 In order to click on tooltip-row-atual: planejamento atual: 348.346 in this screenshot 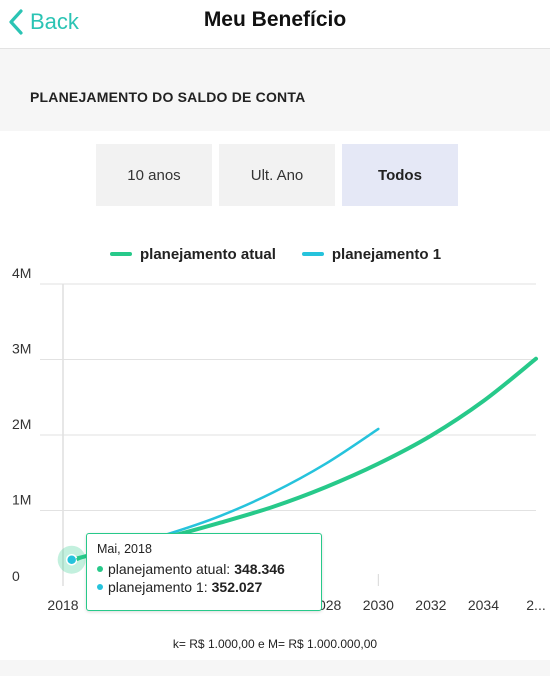, I will do `click(204, 569)`.